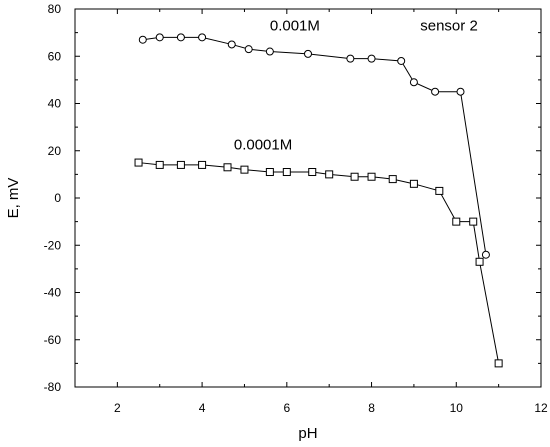 The image size is (550, 447). Describe the element at coordinates (57, 198) in the screenshot. I see `y-axis-tick-label-0: 0` at that location.